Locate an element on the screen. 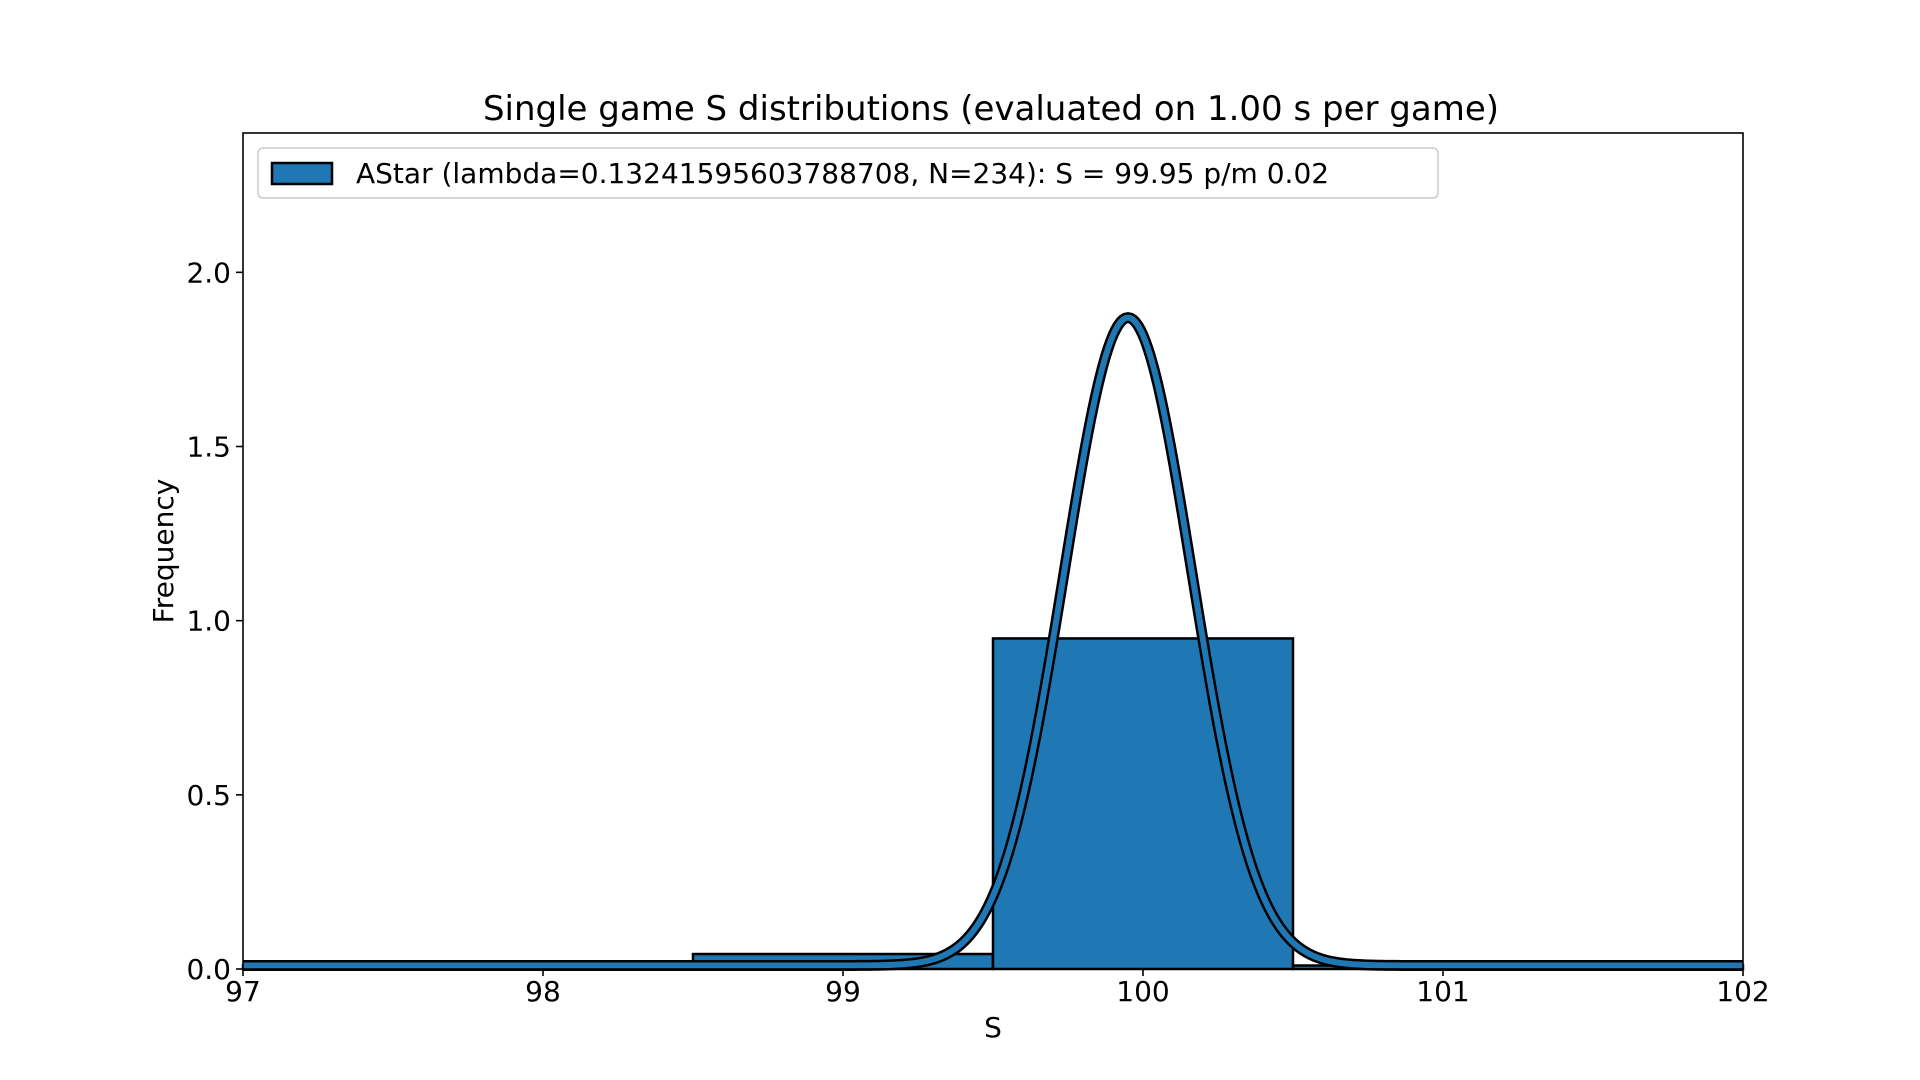 The image size is (1920, 1080). legend-swatch is located at coordinates (302, 173).